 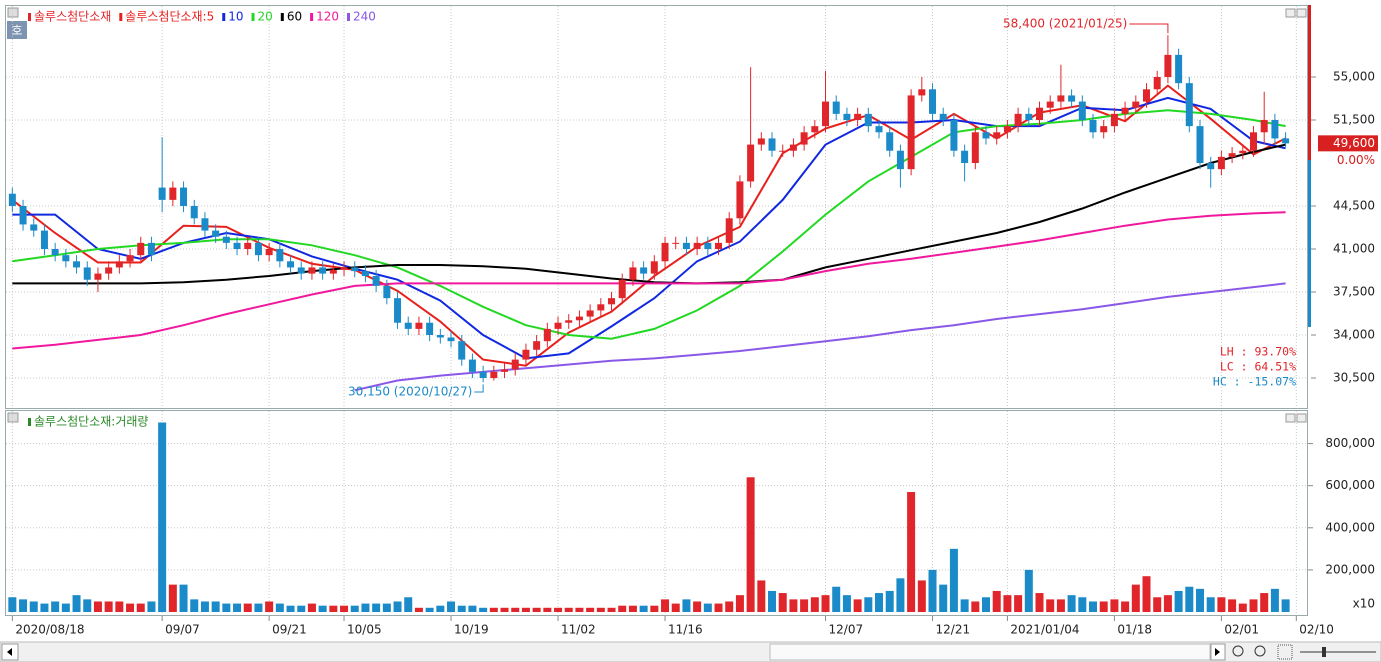 What do you see at coordinates (1285, 652) in the screenshot?
I see `fit-button` at bounding box center [1285, 652].